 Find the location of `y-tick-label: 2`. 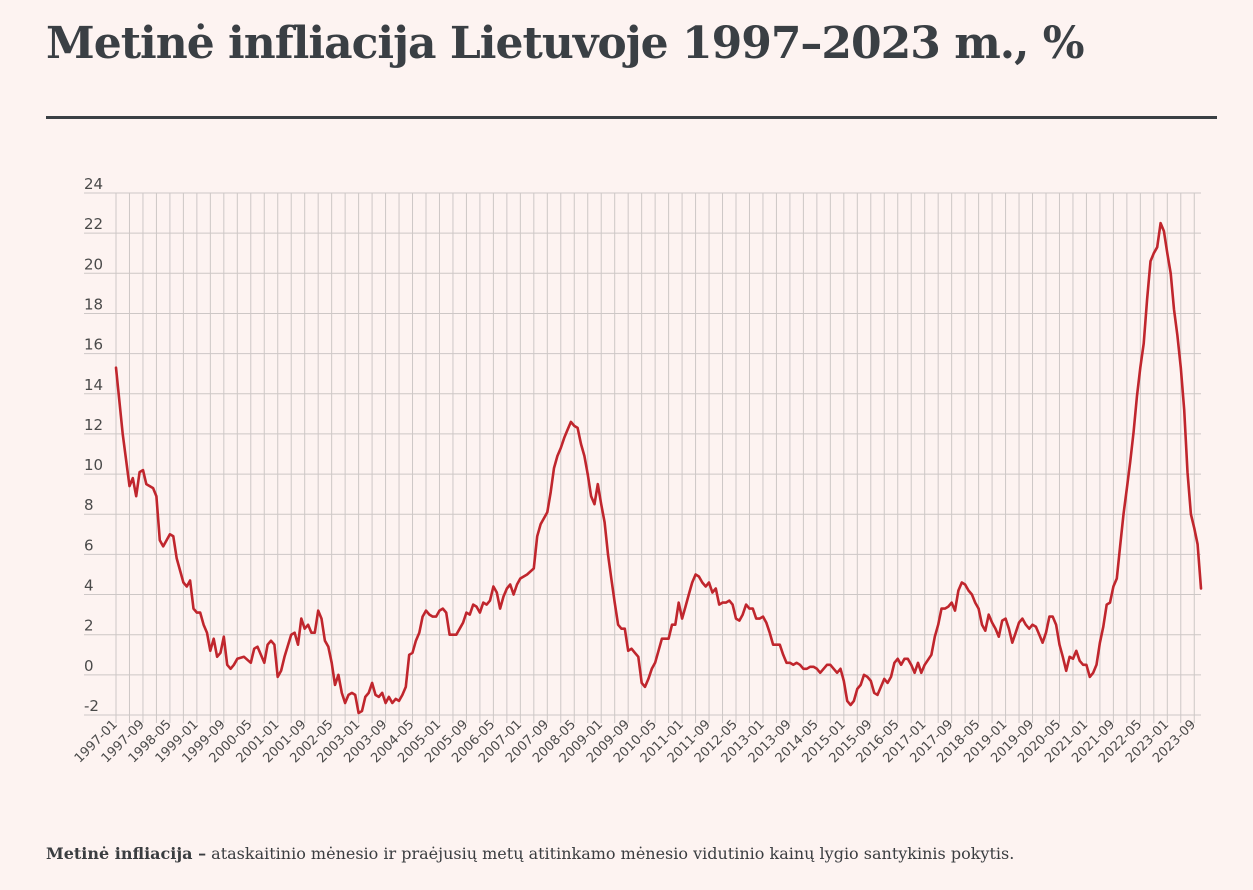

y-tick-label: 2 is located at coordinates (89, 626).